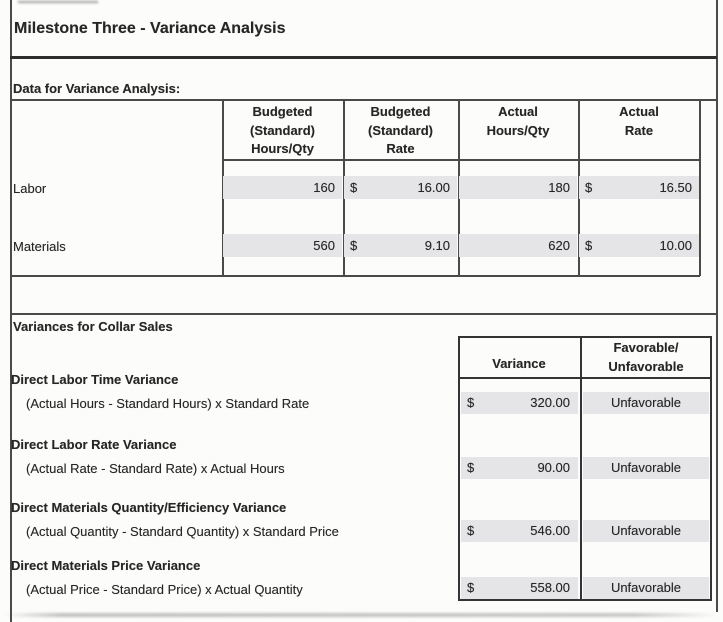  Describe the element at coordinates (363, 100) in the screenshot. I see `data-table-top-border` at that location.